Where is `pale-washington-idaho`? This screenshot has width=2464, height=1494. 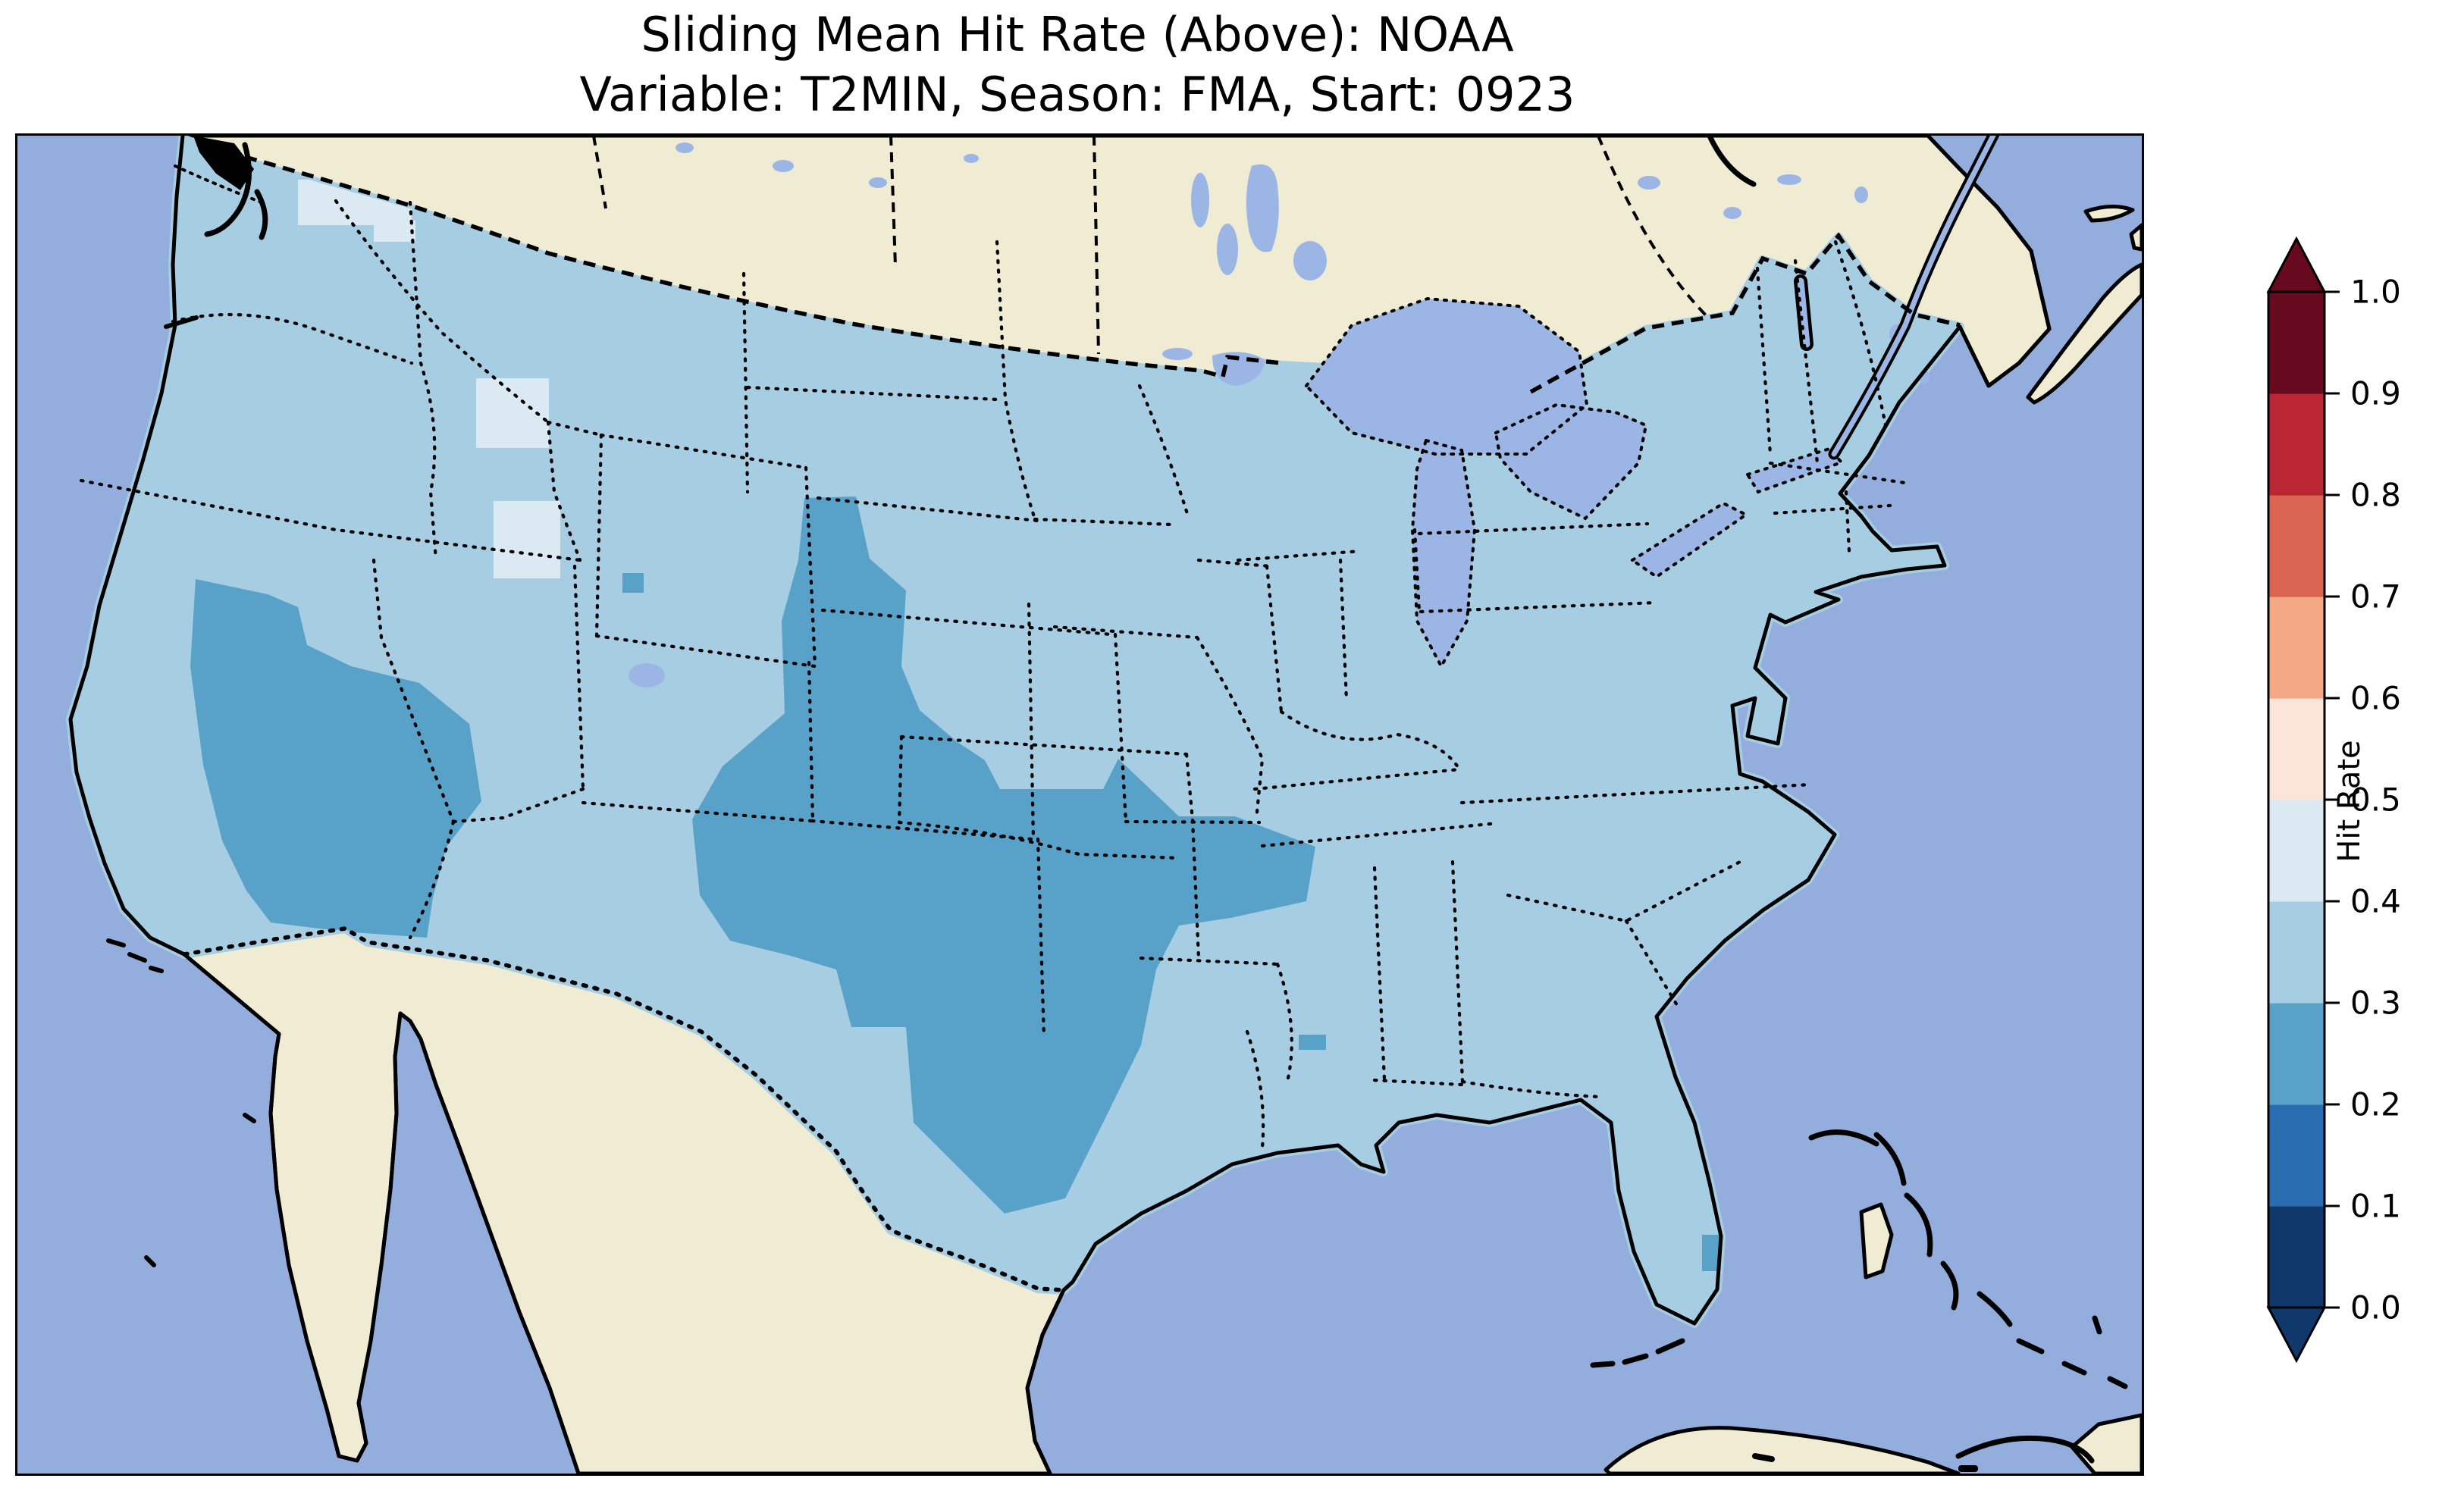
pale-washington-idaho is located at coordinates (395, 231).